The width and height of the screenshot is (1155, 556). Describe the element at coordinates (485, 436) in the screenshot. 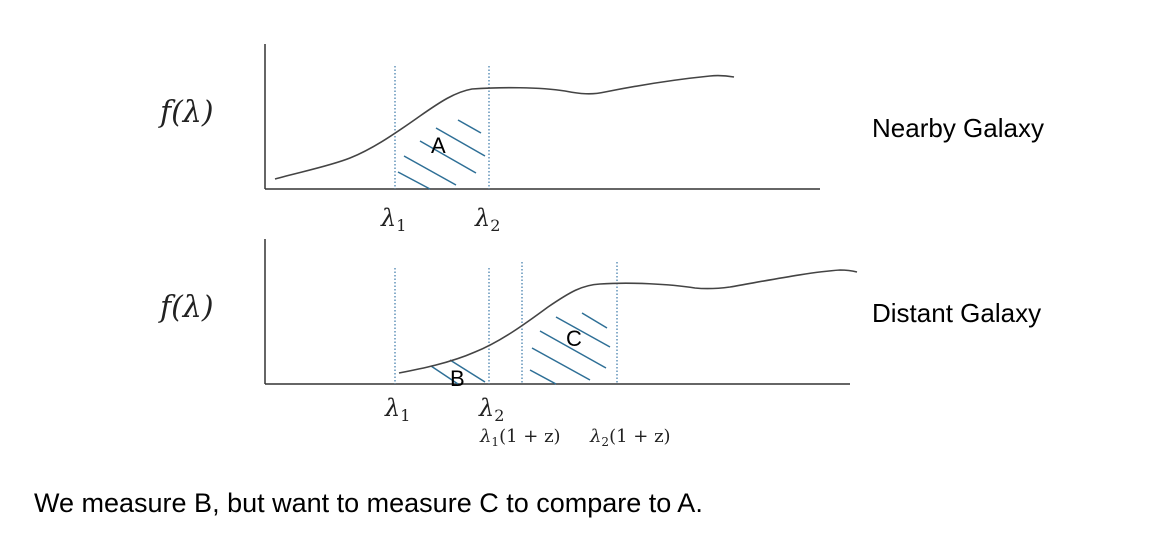

I see `bottom-tick-lambda1-1pz-base: λ` at that location.